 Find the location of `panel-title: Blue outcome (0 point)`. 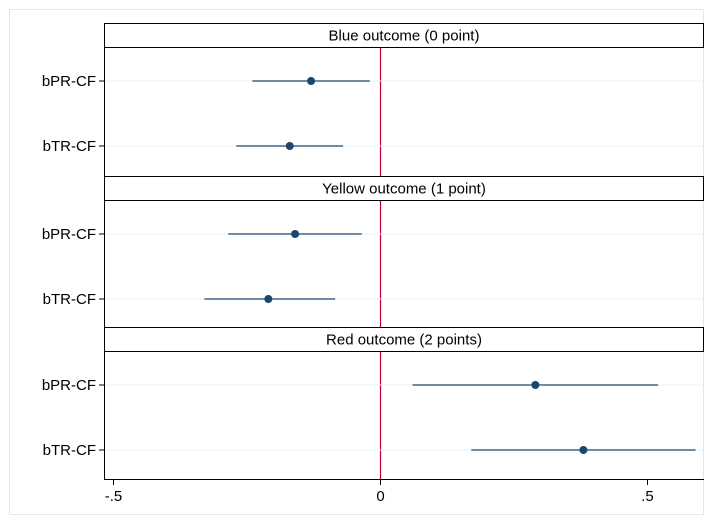

panel-title: Blue outcome (0 point) is located at coordinates (404, 36).